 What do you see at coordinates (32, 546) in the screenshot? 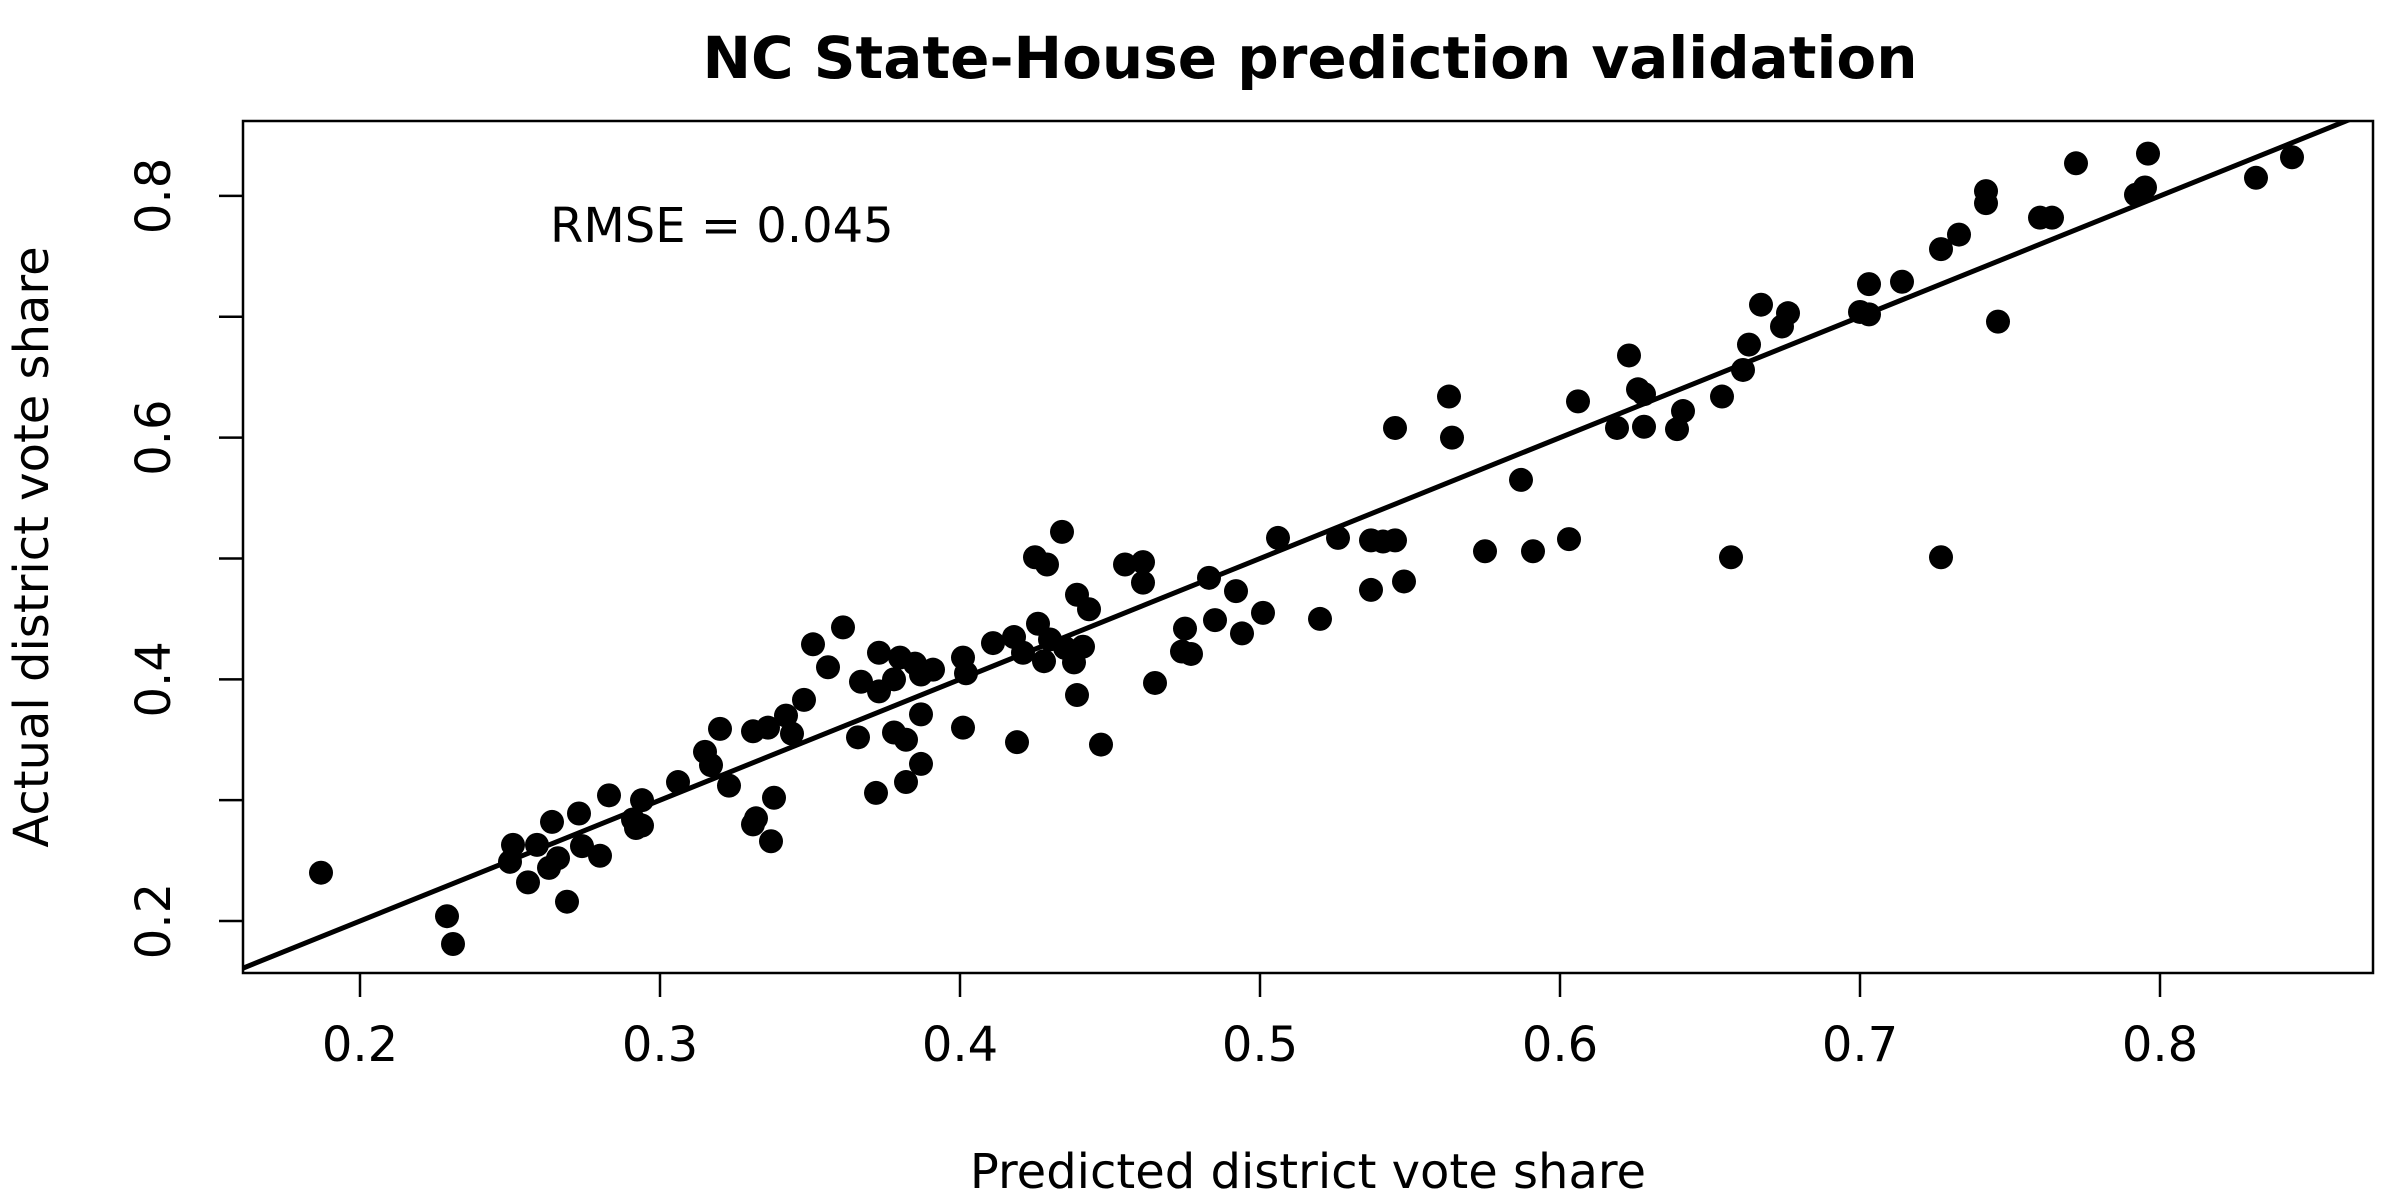
I see `y-axis-label: Actual district vote share` at bounding box center [32, 546].